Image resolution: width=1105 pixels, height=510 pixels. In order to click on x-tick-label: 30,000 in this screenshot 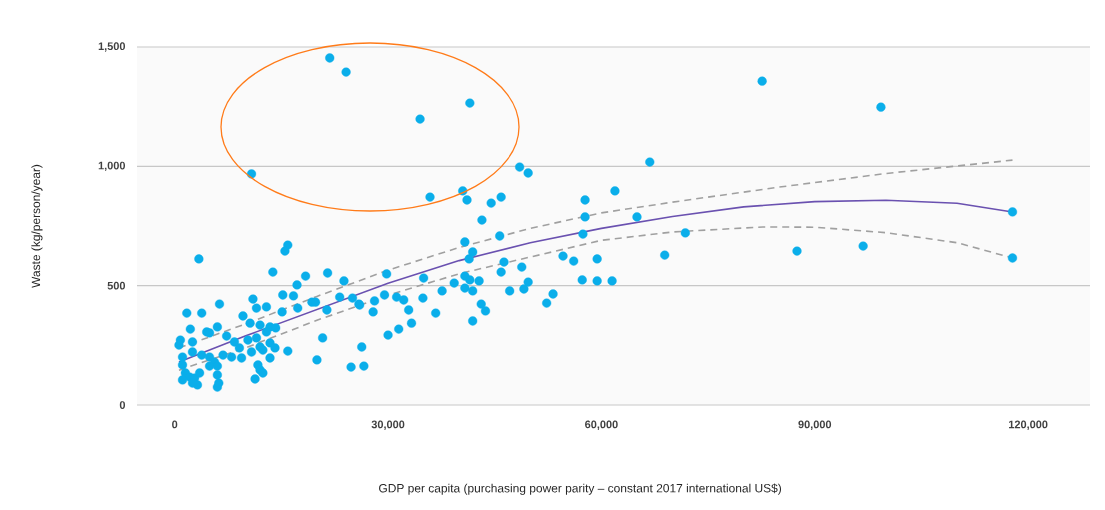, I will do `click(388, 425)`.